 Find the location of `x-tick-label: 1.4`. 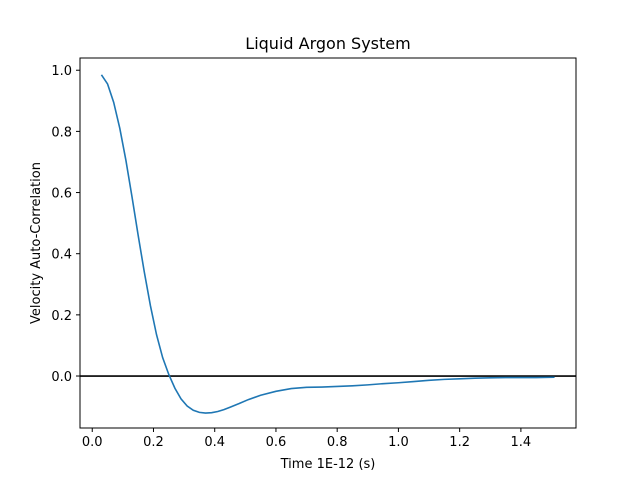

x-tick-label: 1.4 is located at coordinates (521, 442).